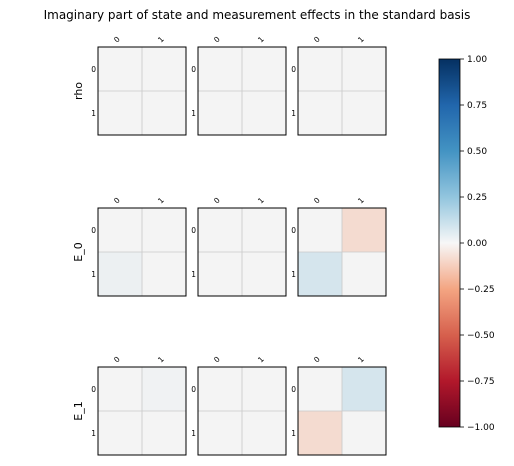 The image size is (514, 466). I want to click on colorbar-gradient, so click(449, 243).